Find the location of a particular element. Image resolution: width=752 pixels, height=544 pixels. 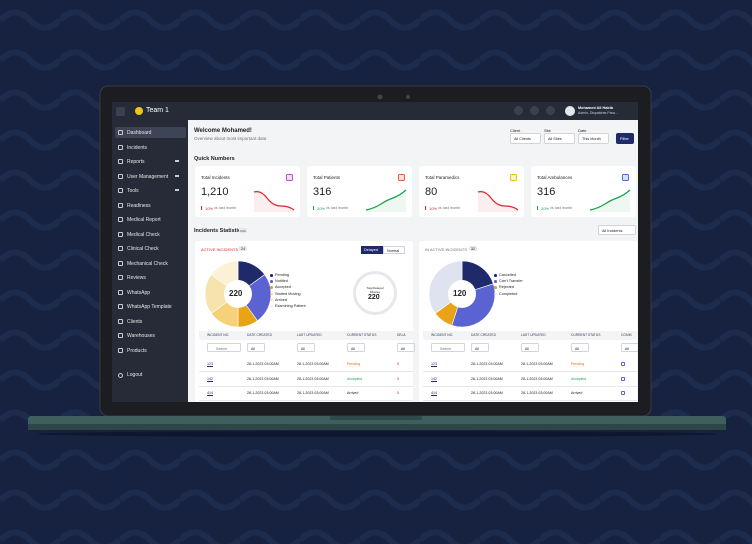

logout: Logout is located at coordinates (135, 375).